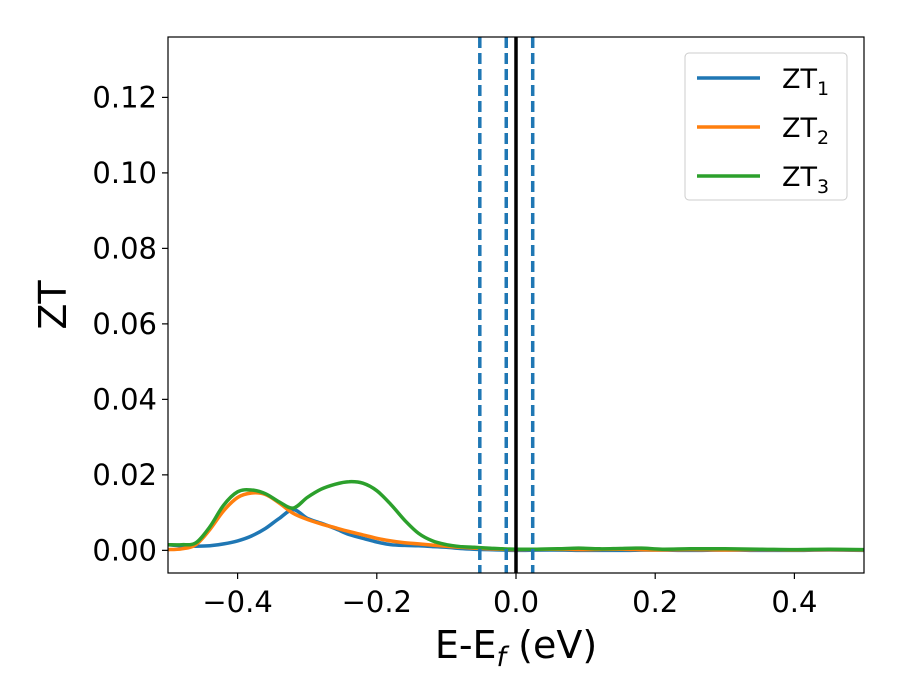 The width and height of the screenshot is (900, 700). Describe the element at coordinates (655, 602) in the screenshot. I see `x-tick-label: 0.2` at that location.